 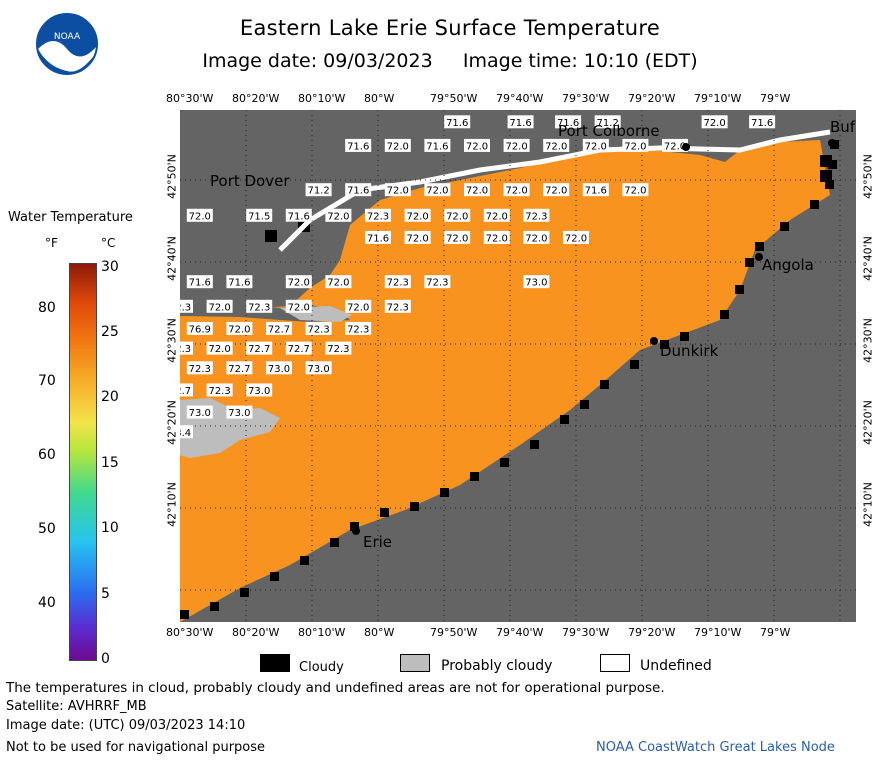 I want to click on undefined-label: Undefined, so click(x=676, y=666).